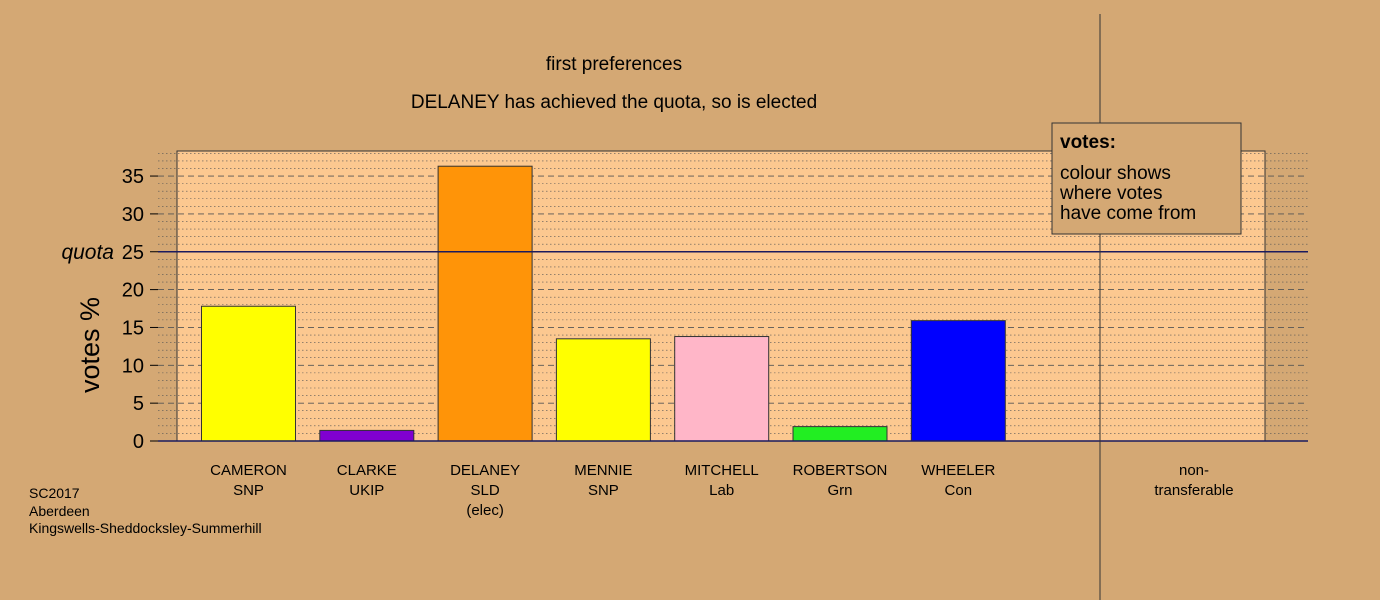 The width and height of the screenshot is (1380, 600). Describe the element at coordinates (133, 328) in the screenshot. I see `y-tick-label: 15` at that location.